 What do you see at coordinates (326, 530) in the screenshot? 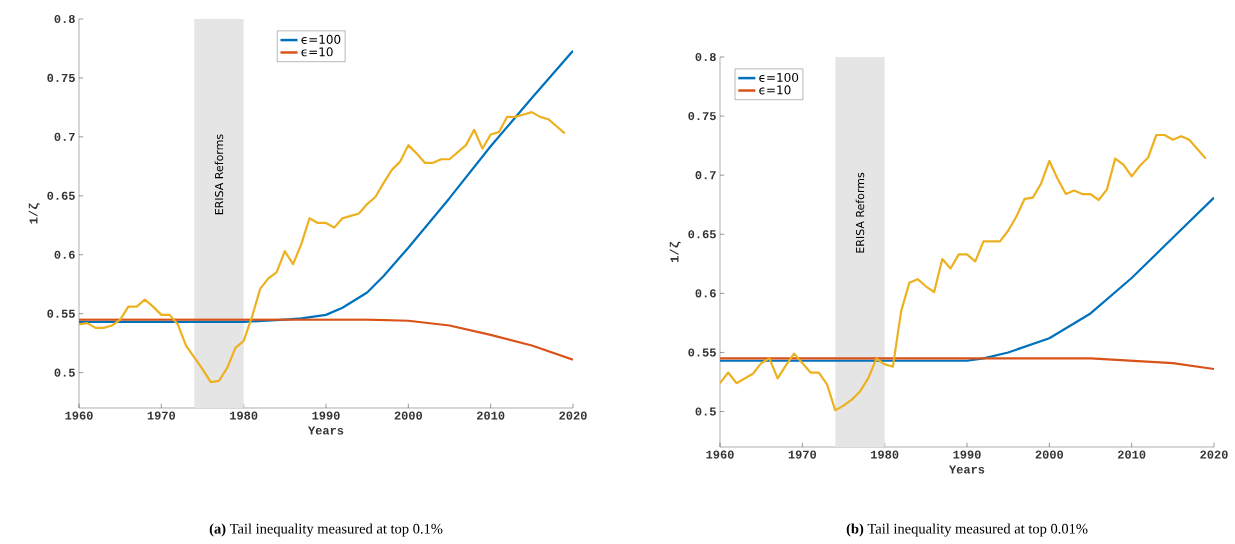
I see `text: (a) Tail inequality measured at top 0.1%` at bounding box center [326, 530].